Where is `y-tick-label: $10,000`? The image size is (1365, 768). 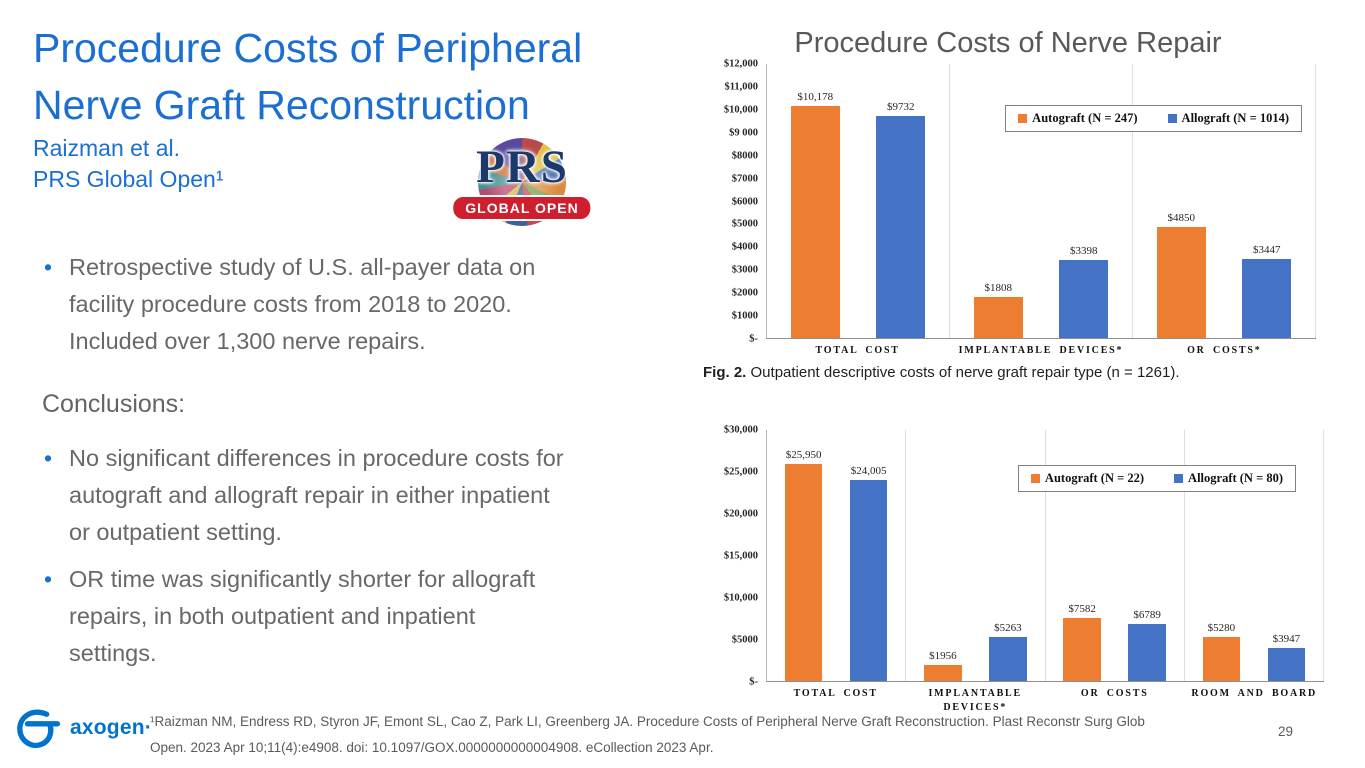
y-tick-label: $10,000 is located at coordinates (740, 598).